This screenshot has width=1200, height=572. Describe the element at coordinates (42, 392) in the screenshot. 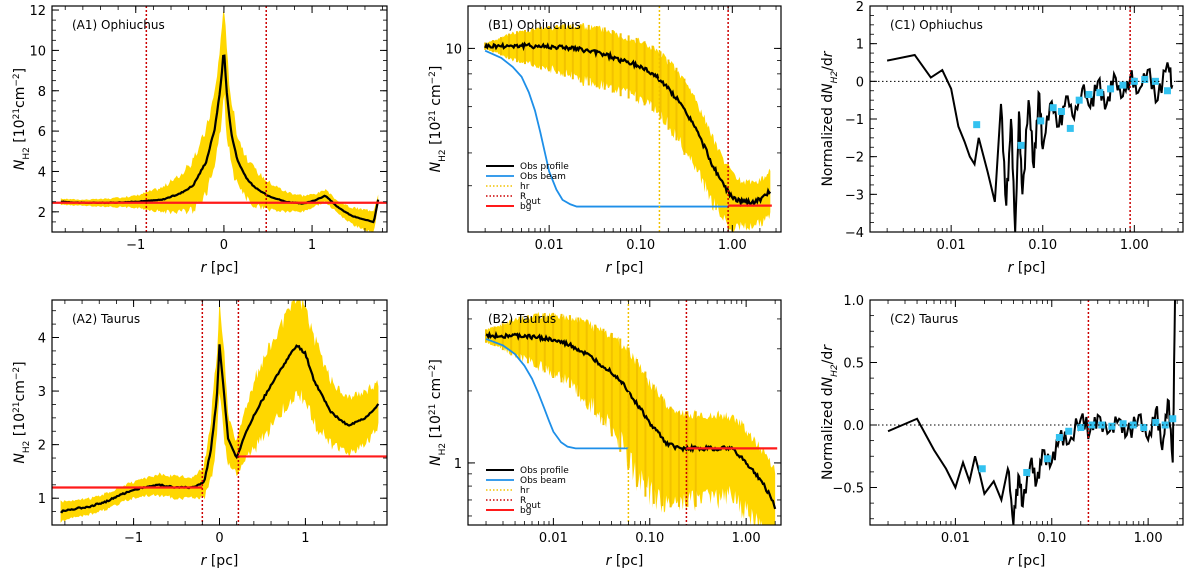

I see `y-tick-label: 3` at that location.